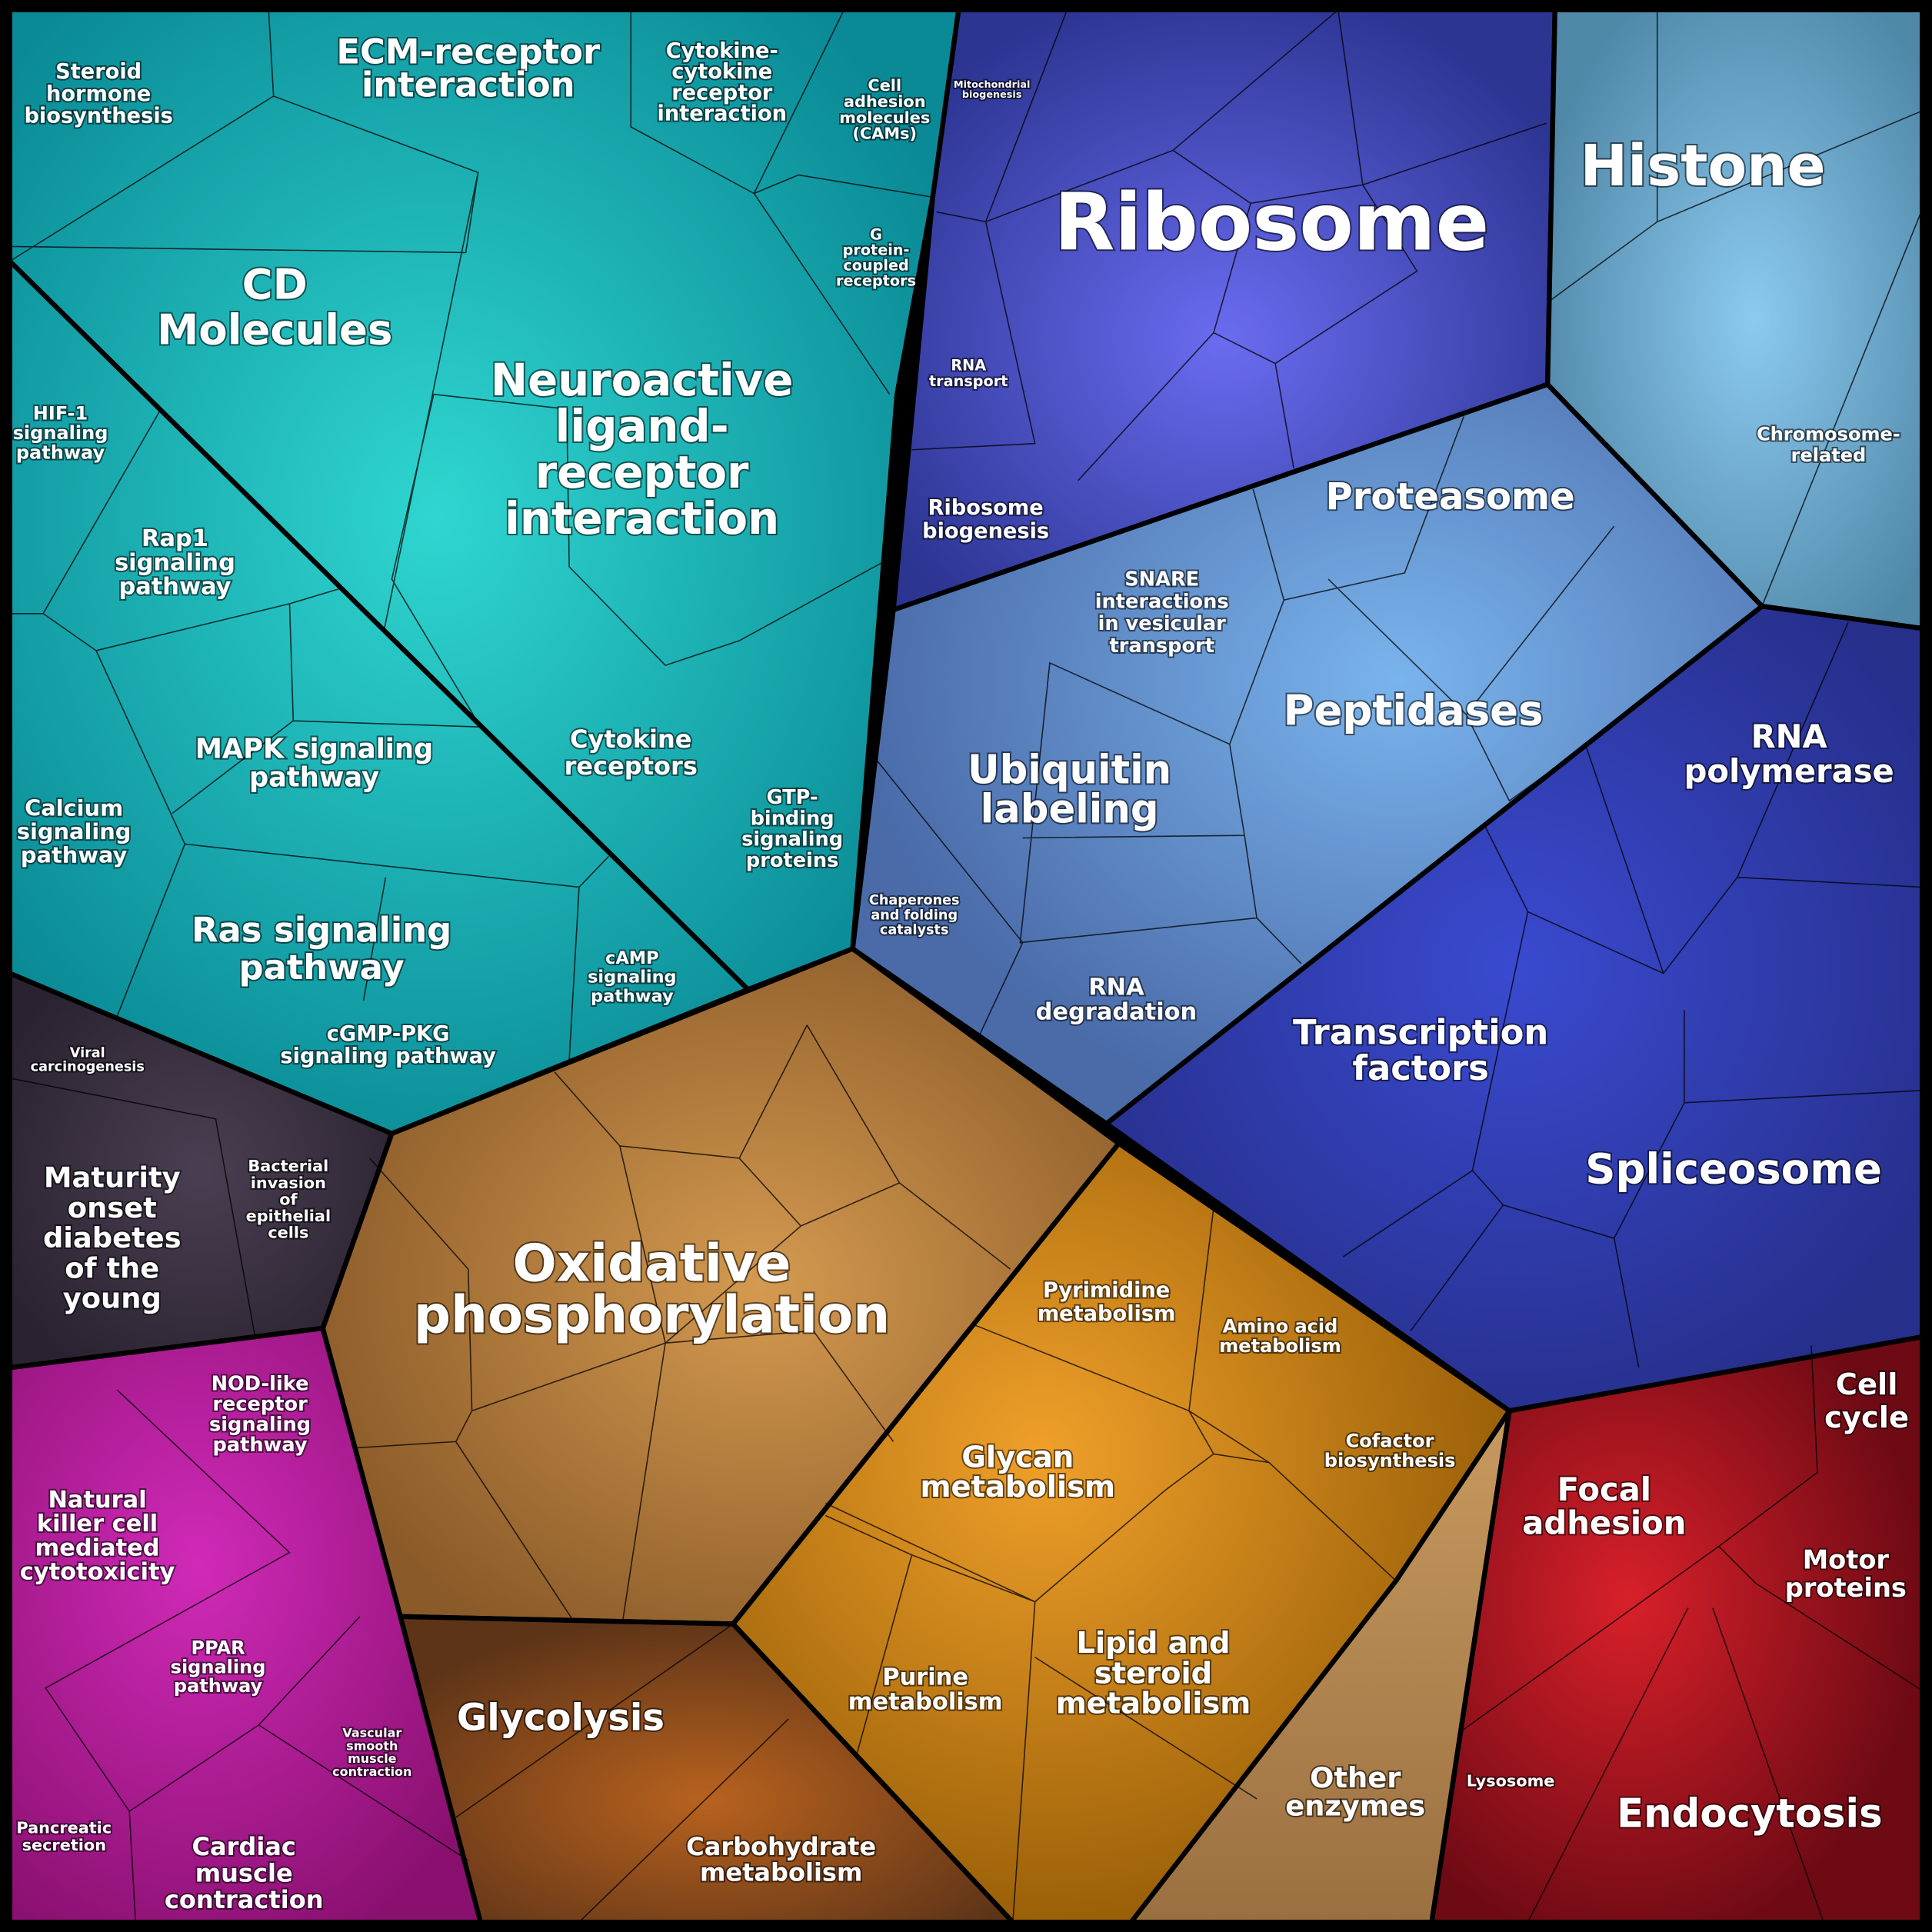 This screenshot has height=1932, width=1932. I want to click on cell-label: Ubiquitin, so click(1069, 770).